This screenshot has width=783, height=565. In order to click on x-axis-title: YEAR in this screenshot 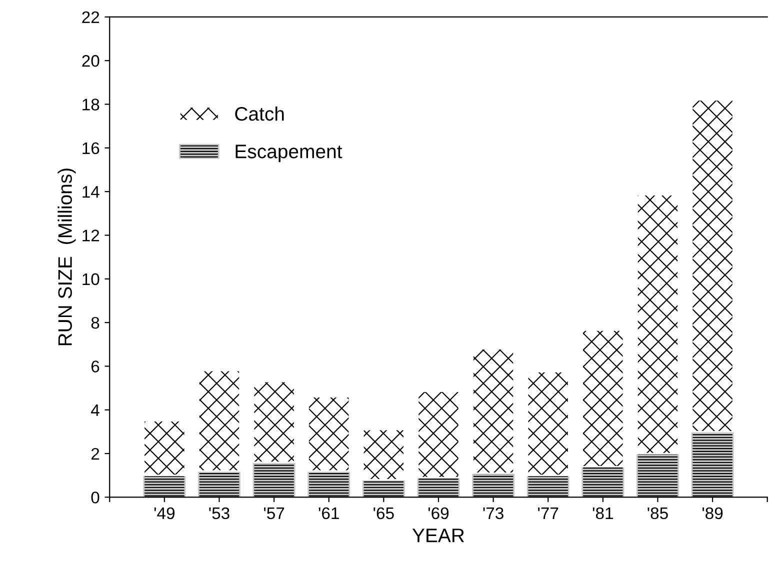, I will do `click(438, 535)`.